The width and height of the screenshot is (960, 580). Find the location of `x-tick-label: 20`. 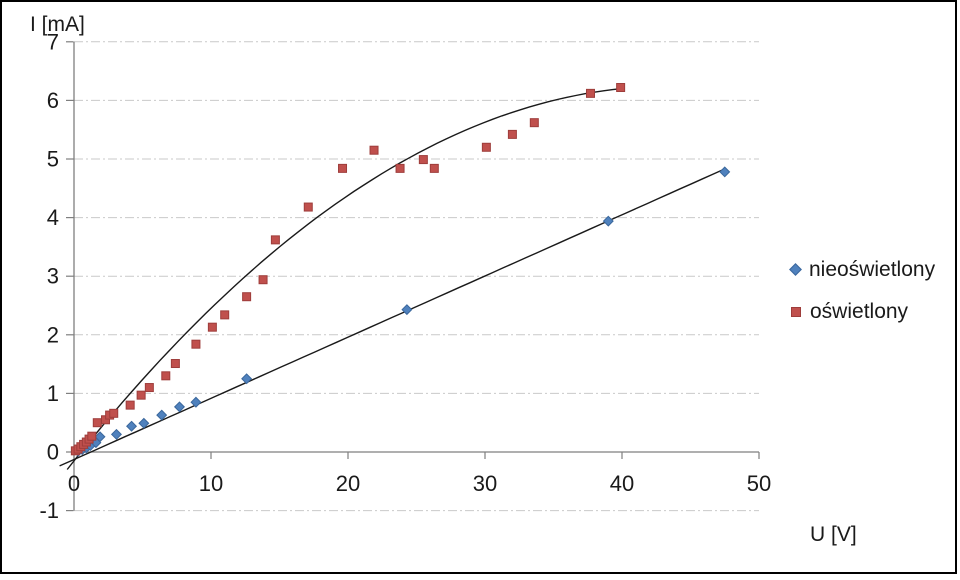

x-tick-label: 20 is located at coordinates (348, 483).